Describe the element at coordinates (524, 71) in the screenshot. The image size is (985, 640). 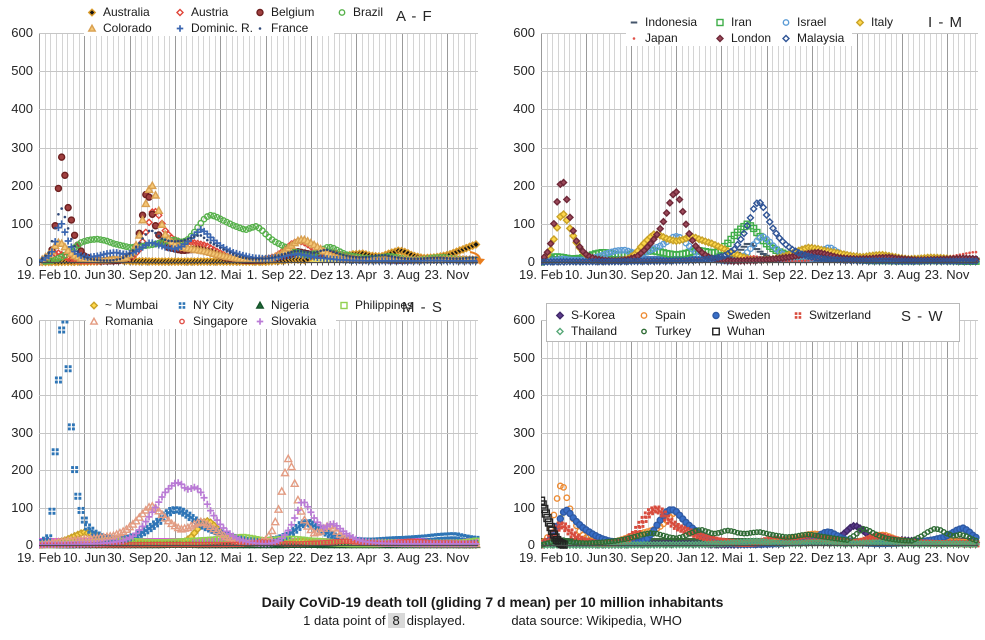
I see `y-tick-label: 500` at that location.